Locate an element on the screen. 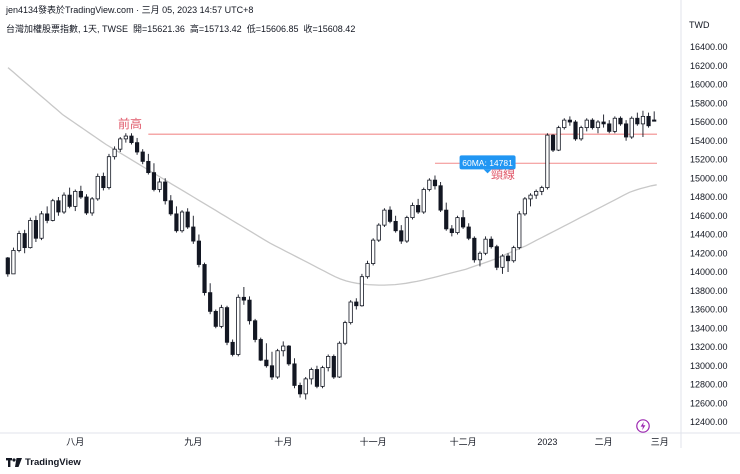  y-tick-label: 12600.00 is located at coordinates (709, 403).